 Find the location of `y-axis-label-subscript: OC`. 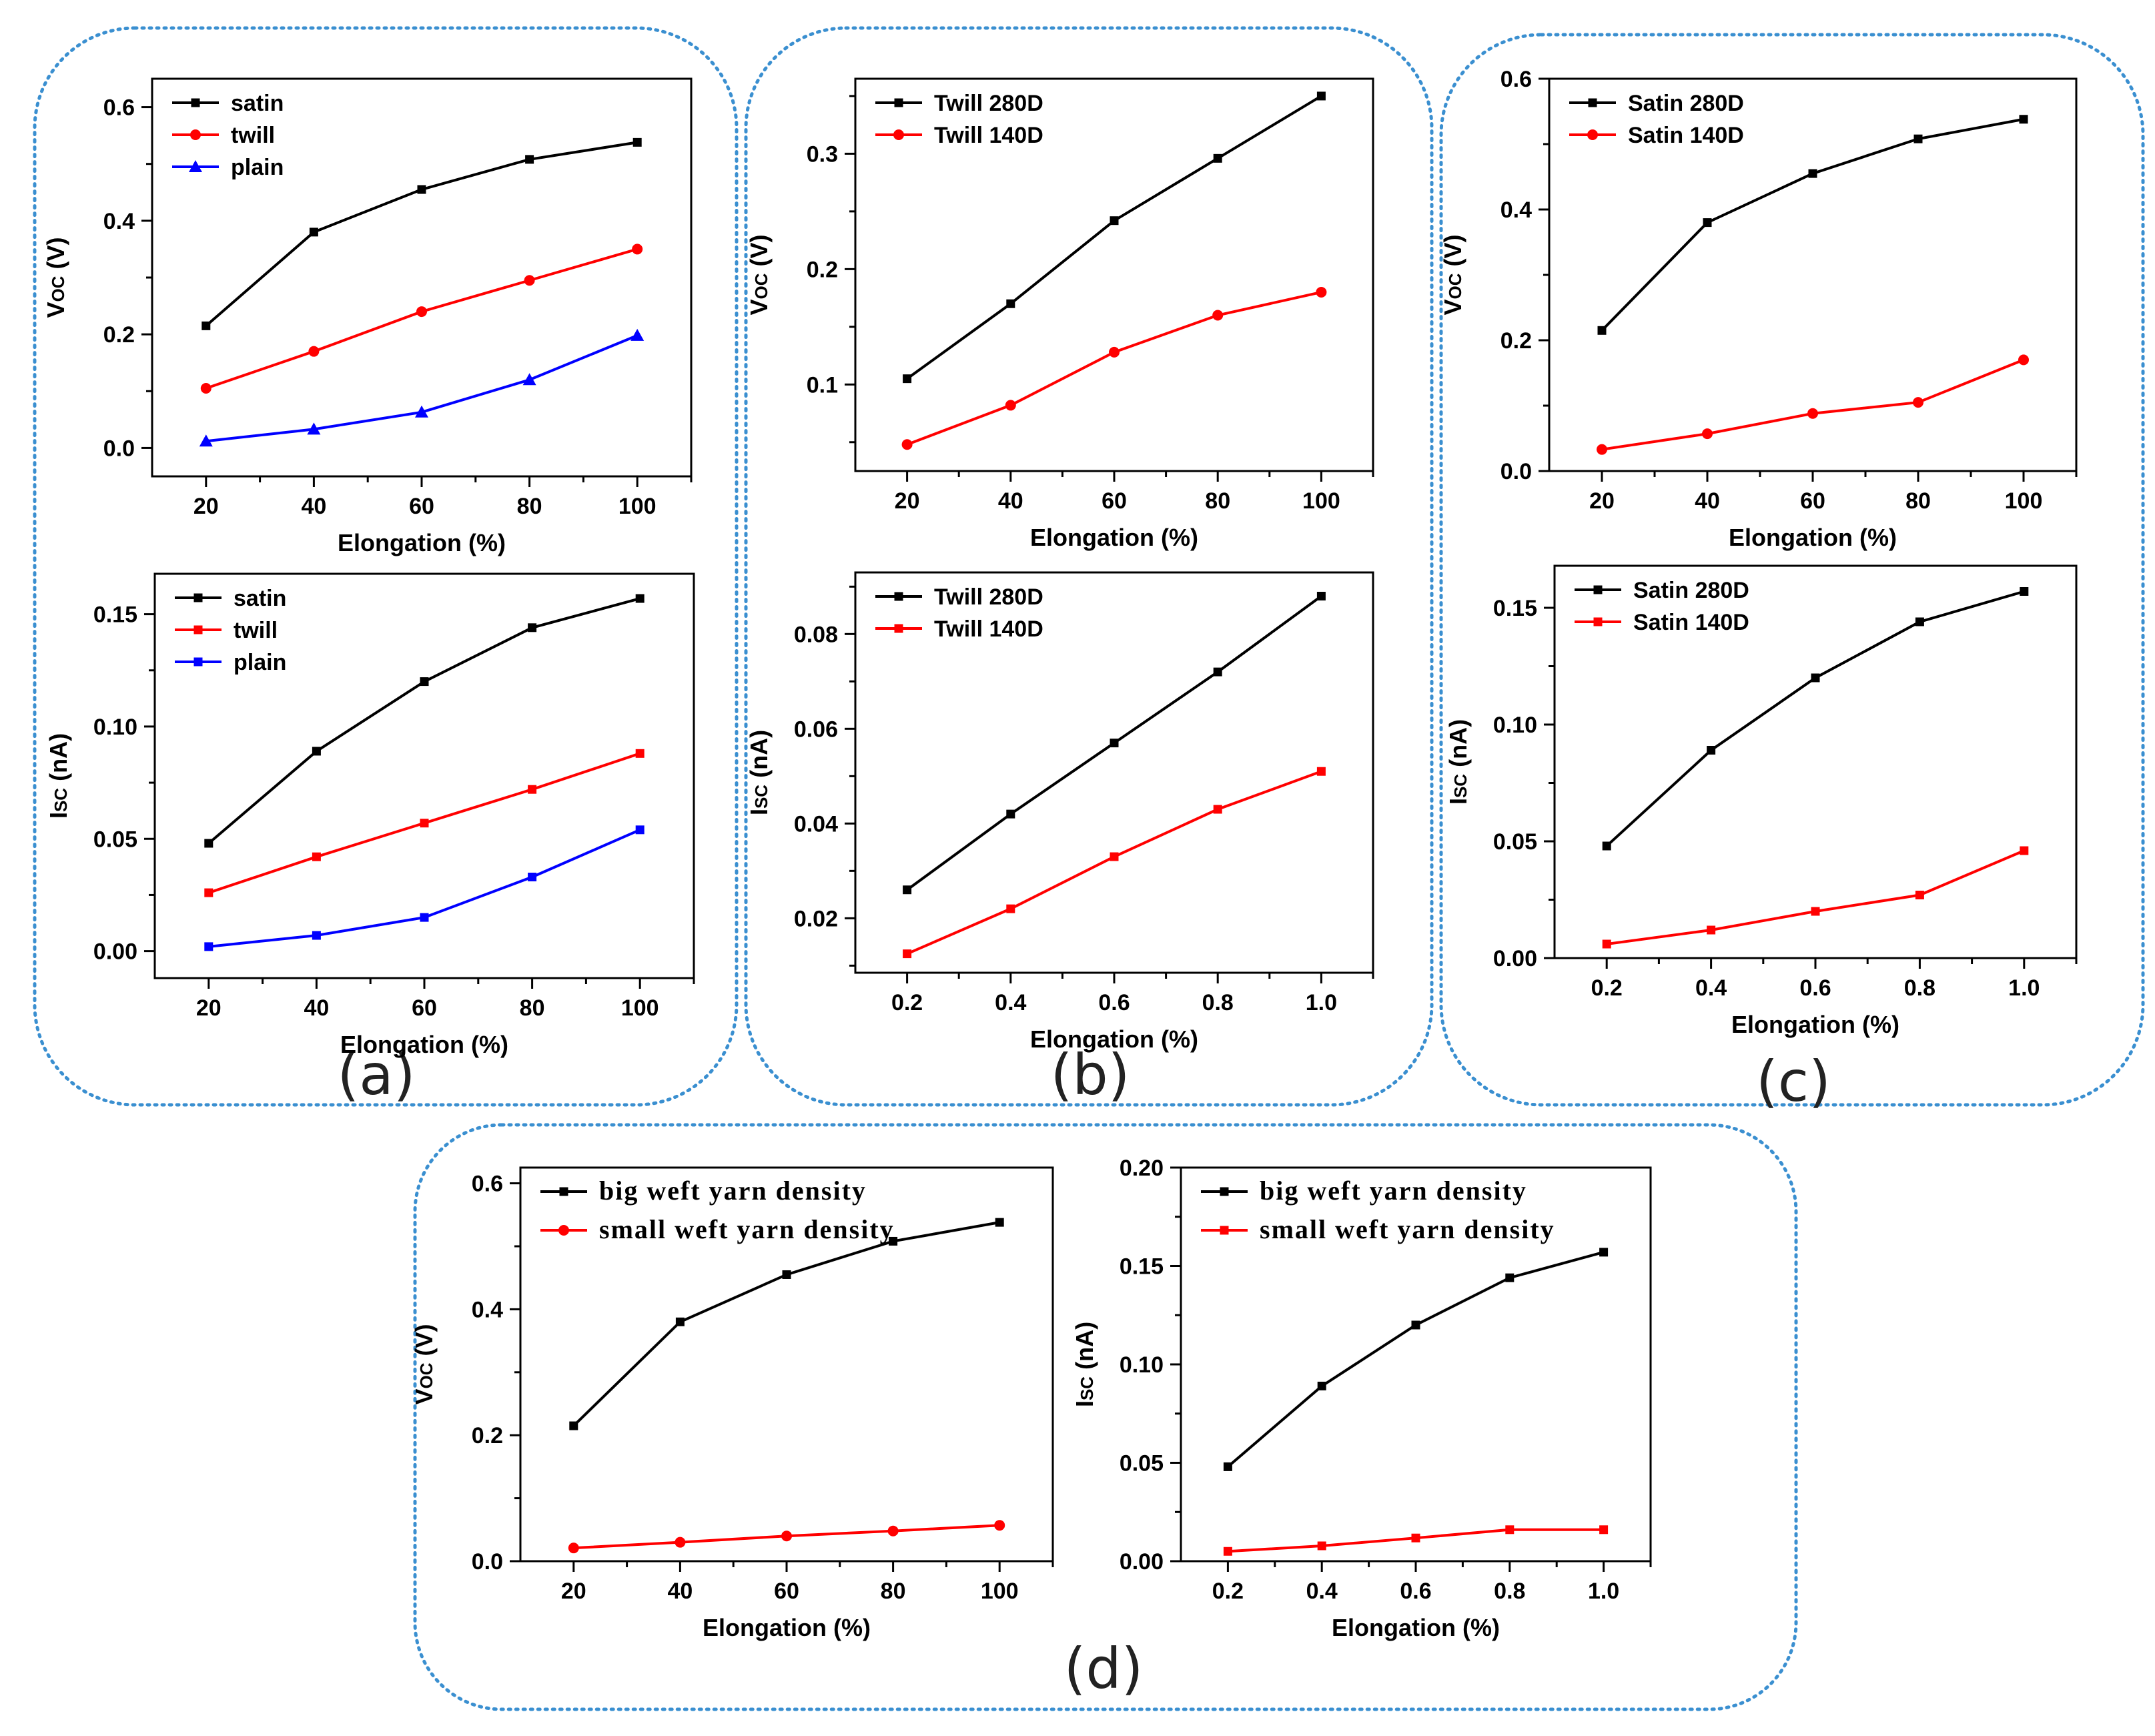

y-axis-label-subscript: OC is located at coordinates (1455, 286).